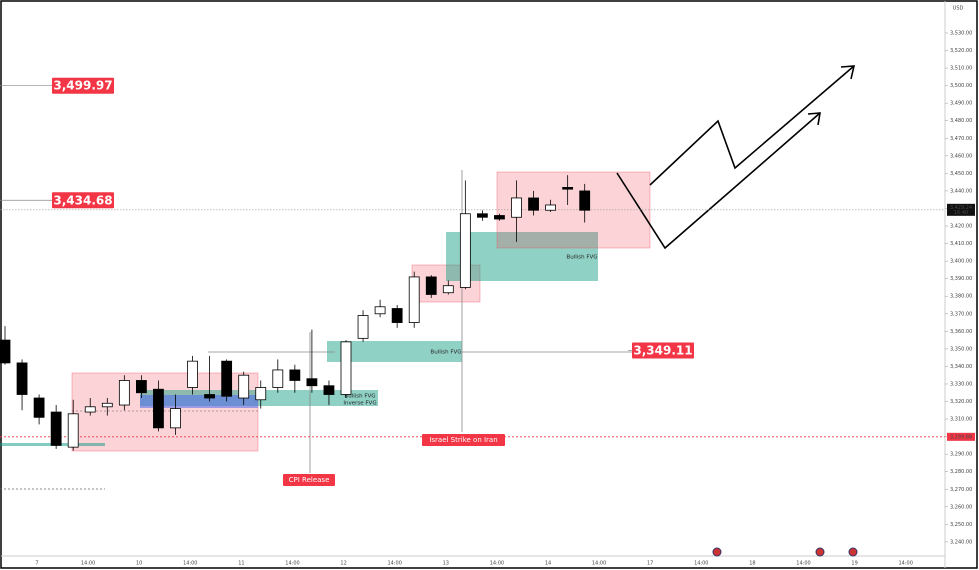  Describe the element at coordinates (446, 564) in the screenshot. I see `x-tick-label: 13` at that location.